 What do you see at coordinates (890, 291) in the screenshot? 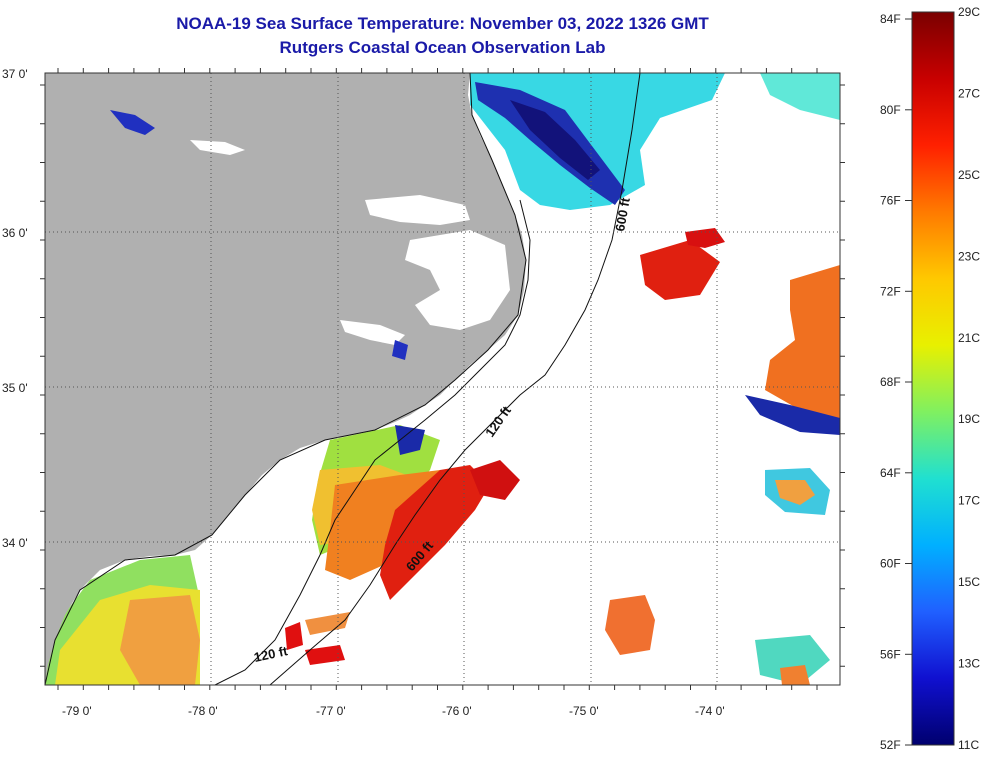
I see `colorbar-label-f: 72F` at bounding box center [890, 291].